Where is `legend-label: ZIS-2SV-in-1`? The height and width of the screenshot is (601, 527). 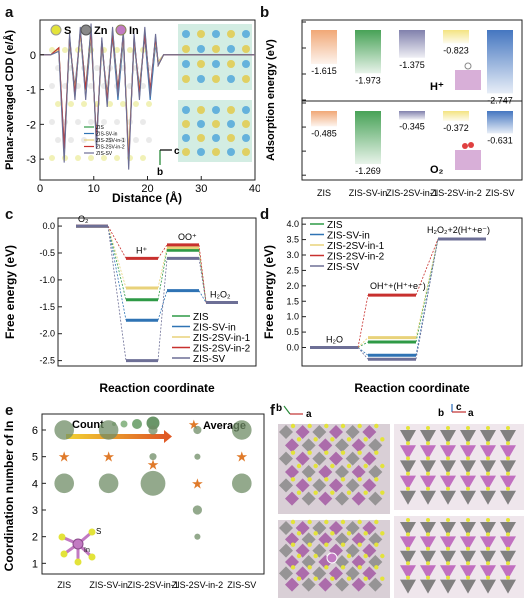
legend-label: ZIS-2SV-in-1 is located at coordinates (356, 246).